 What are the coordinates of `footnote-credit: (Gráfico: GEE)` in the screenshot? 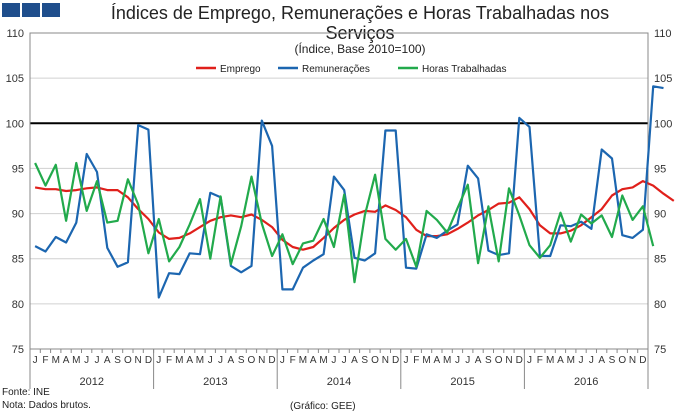 It's located at (323, 406).